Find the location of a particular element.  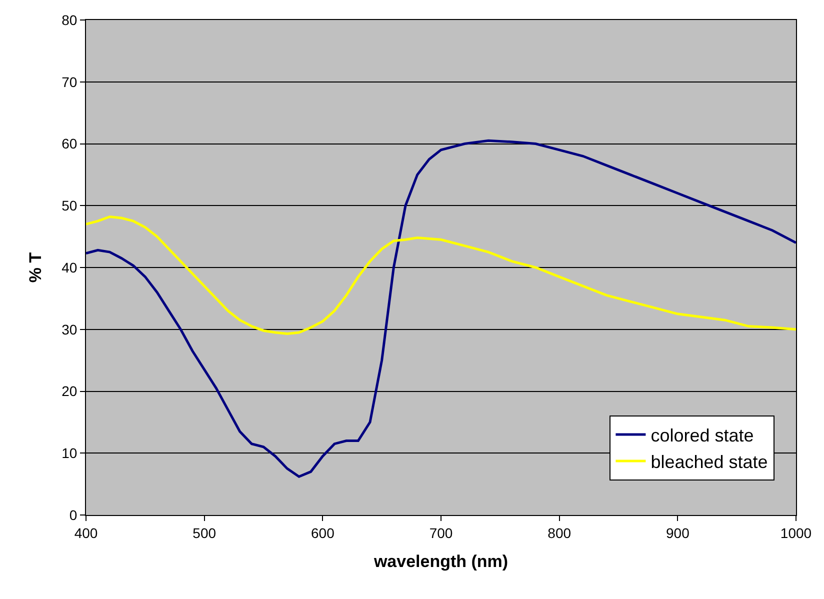

y-tick-label: 0 is located at coordinates (73, 514).